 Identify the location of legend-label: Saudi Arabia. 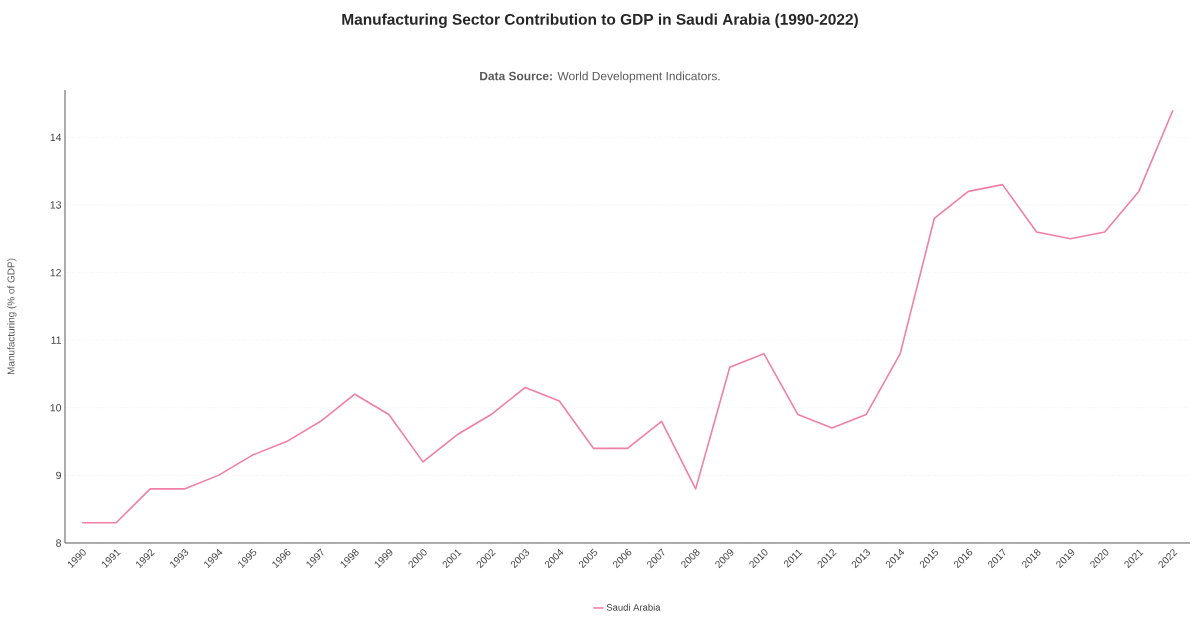
(633, 607).